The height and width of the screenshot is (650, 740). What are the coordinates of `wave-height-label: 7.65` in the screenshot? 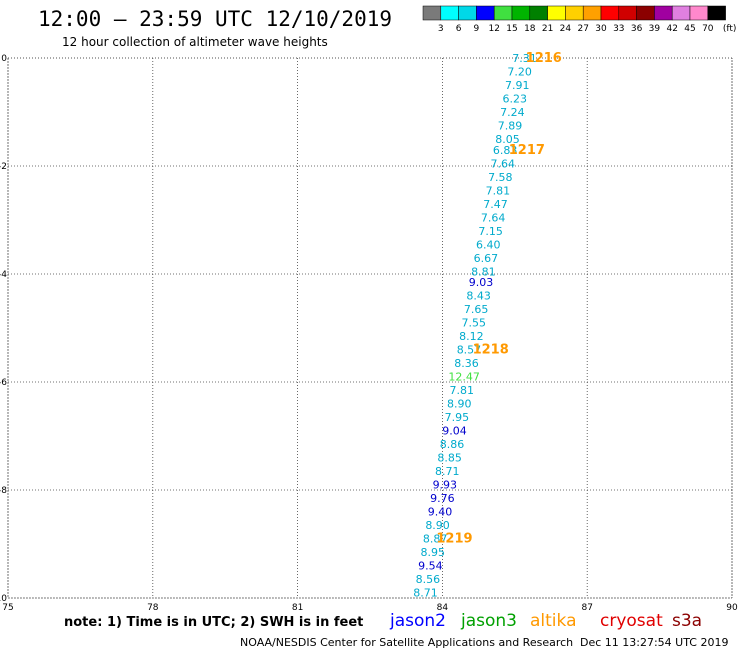 It's located at (476, 309).